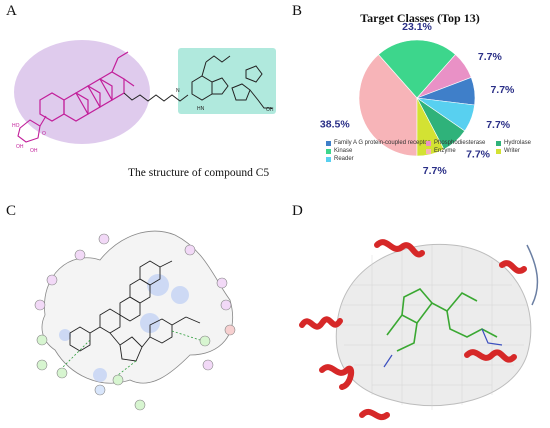 This screenshot has height=428, width=550. I want to click on legend-label: Phosphodiesterase, so click(460, 143).